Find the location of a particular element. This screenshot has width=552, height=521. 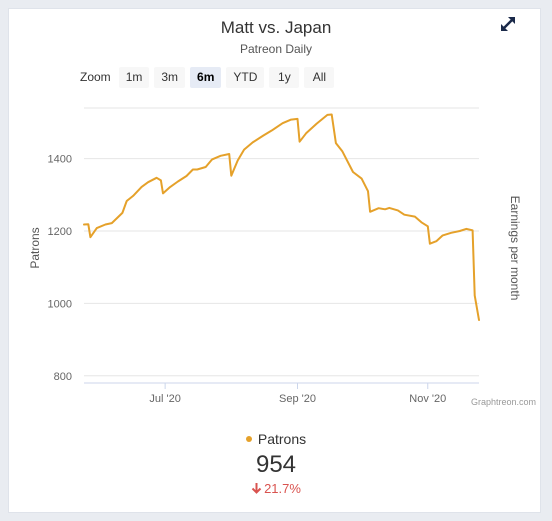

zoom-3m-button: 3m is located at coordinates (170, 77).